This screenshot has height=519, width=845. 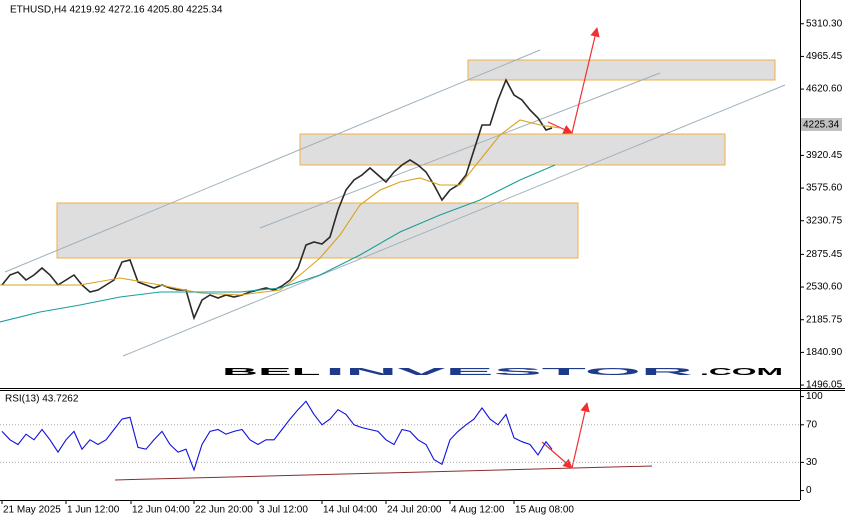 I want to click on x-tick-label: 3 Jul 12:00, so click(x=283, y=510).